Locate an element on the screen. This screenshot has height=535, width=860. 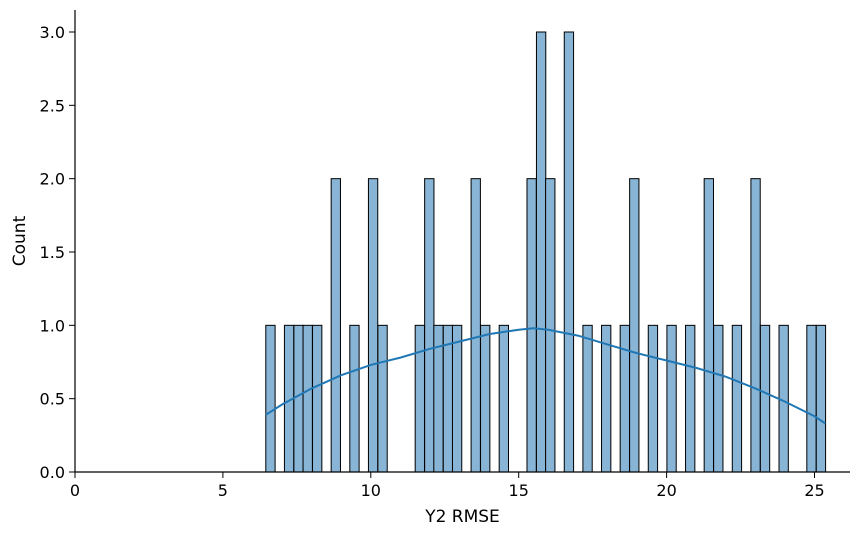
y-tick-label: 3.0 is located at coordinates (52, 32).